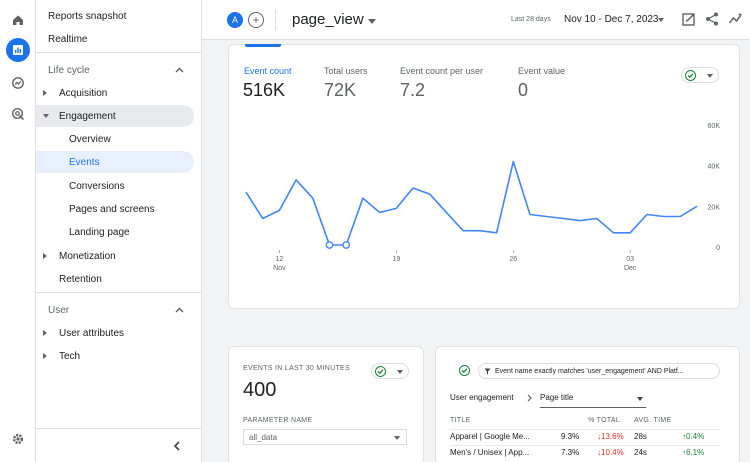 The image size is (750, 462). Describe the element at coordinates (177, 446) in the screenshot. I see `chevron-left-icon` at that location.